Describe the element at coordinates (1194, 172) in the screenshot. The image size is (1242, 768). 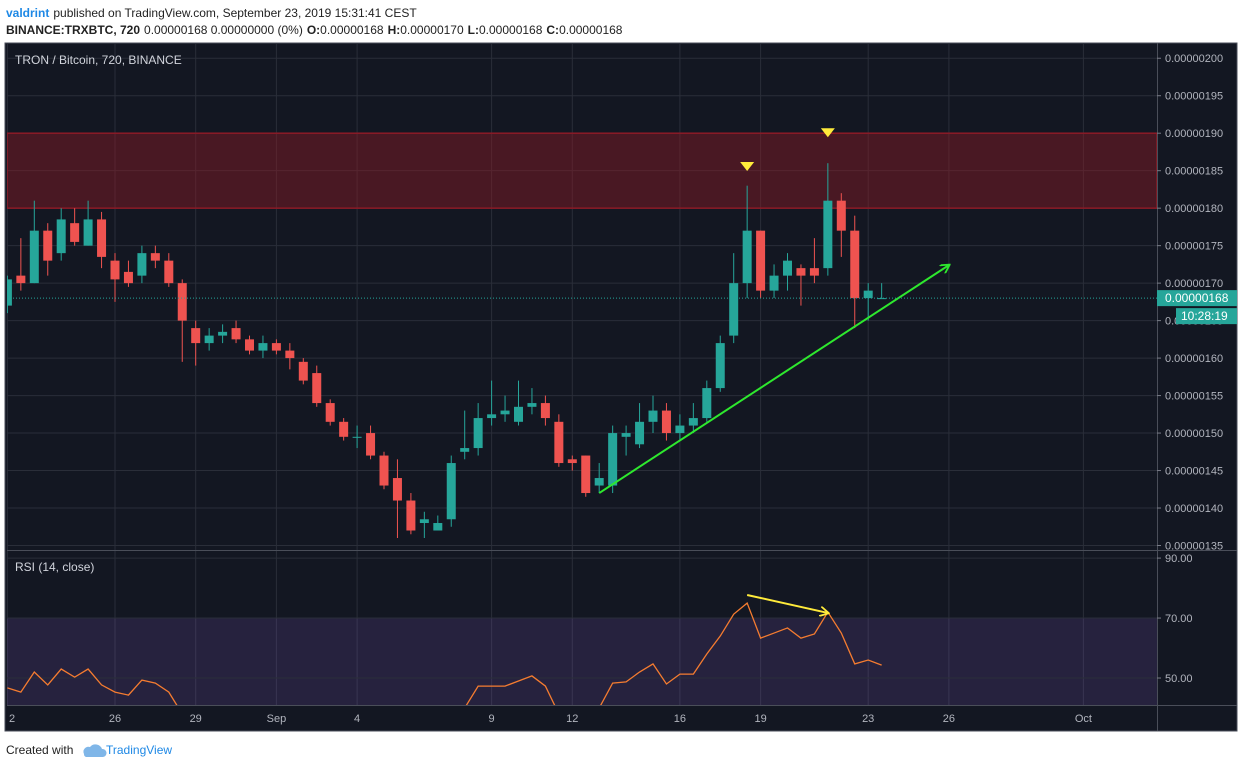
I see `y-tick-label: 0.00000185` at that location.